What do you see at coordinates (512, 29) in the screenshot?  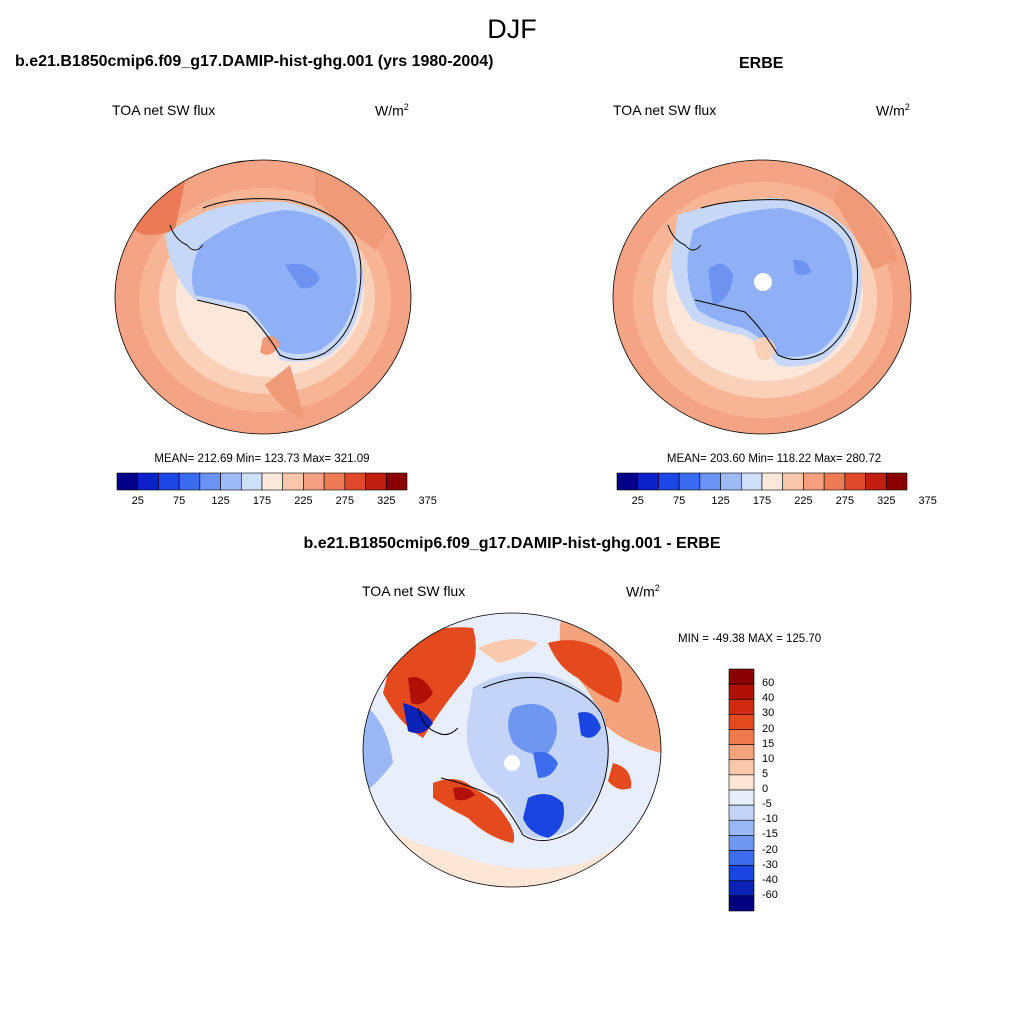 I see `plot-title: DJF` at bounding box center [512, 29].